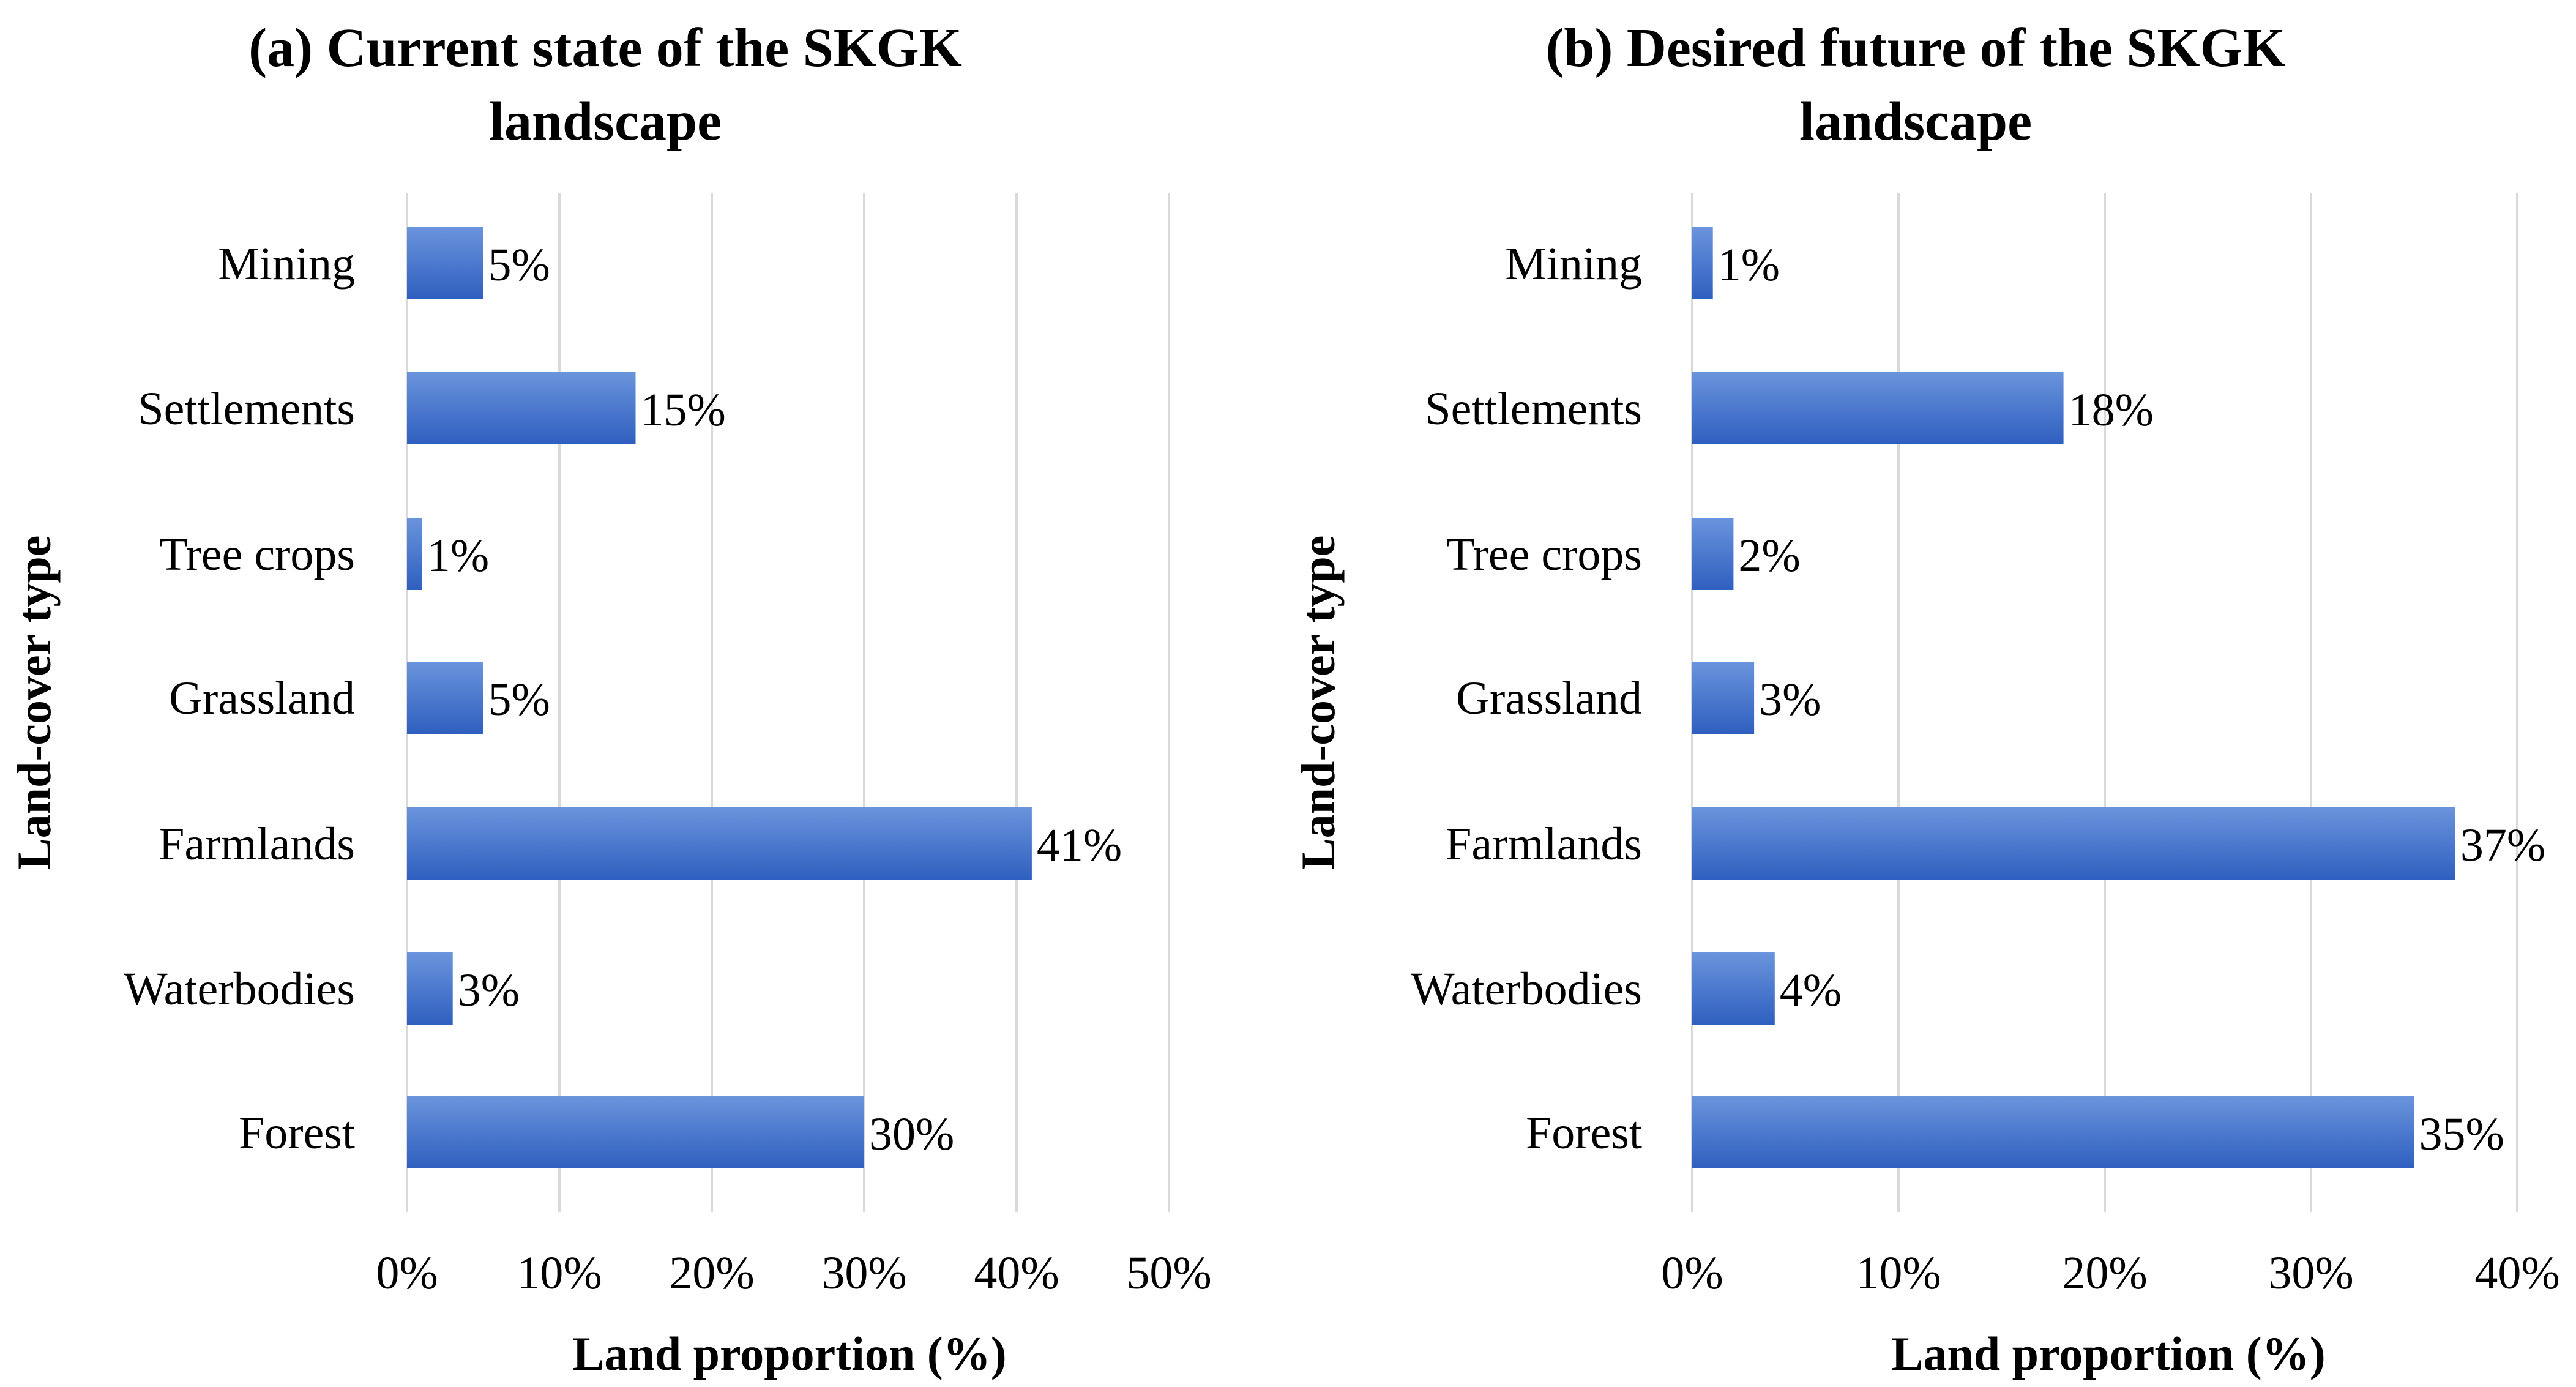 This screenshot has width=2576, height=1387. I want to click on x-tick-label: 50%, so click(1168, 1273).